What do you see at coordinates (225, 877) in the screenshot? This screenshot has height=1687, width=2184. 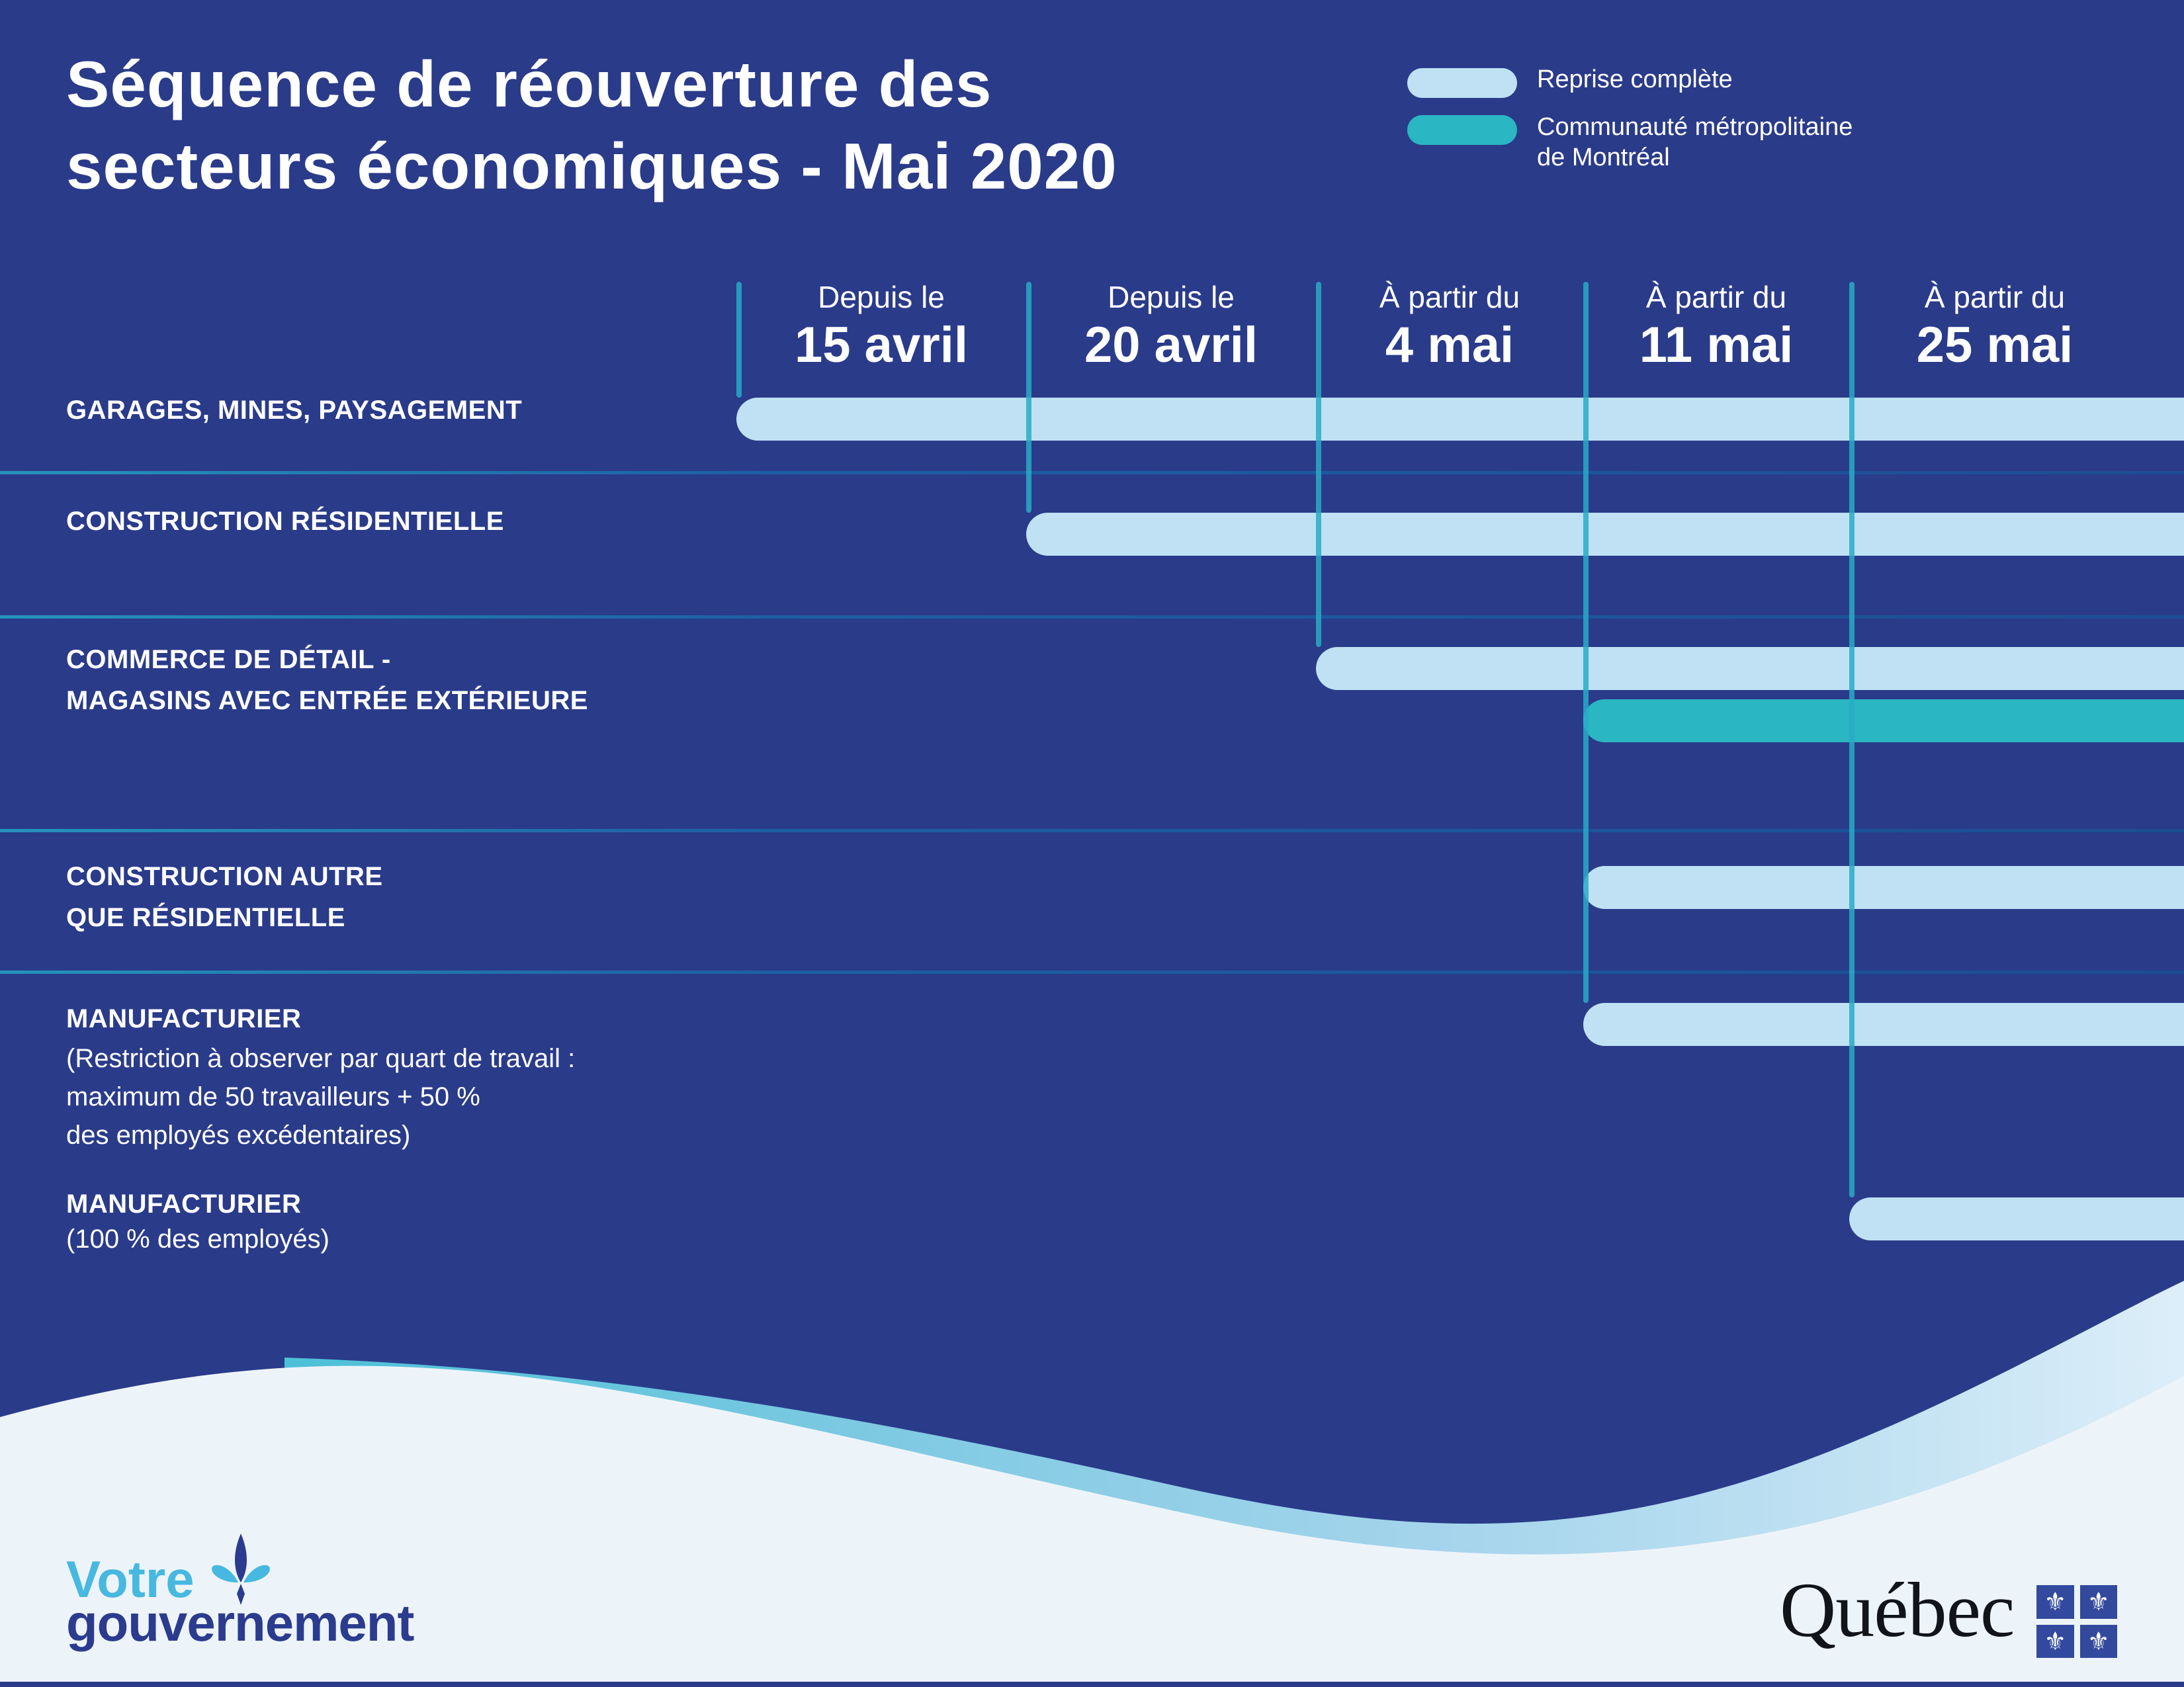 I see `row-label: CONSTRUCTION AUTRE` at bounding box center [225, 877].